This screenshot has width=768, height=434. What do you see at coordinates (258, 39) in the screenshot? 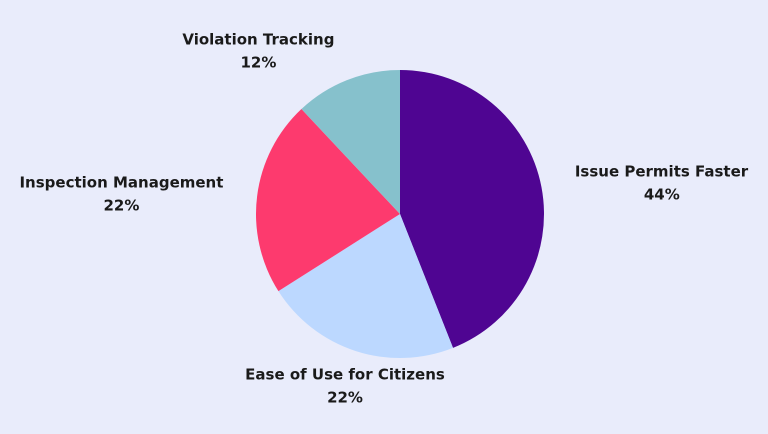
I see `slice-label-violation-tracking: Violation Tracking` at bounding box center [258, 39].